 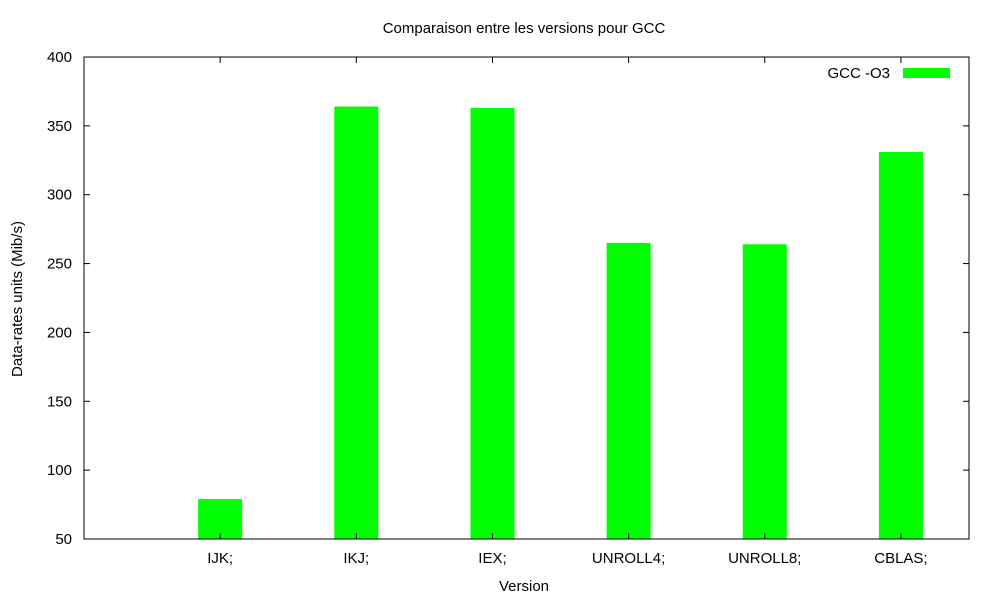 What do you see at coordinates (220, 519) in the screenshot?
I see `bar-ijk` at bounding box center [220, 519].